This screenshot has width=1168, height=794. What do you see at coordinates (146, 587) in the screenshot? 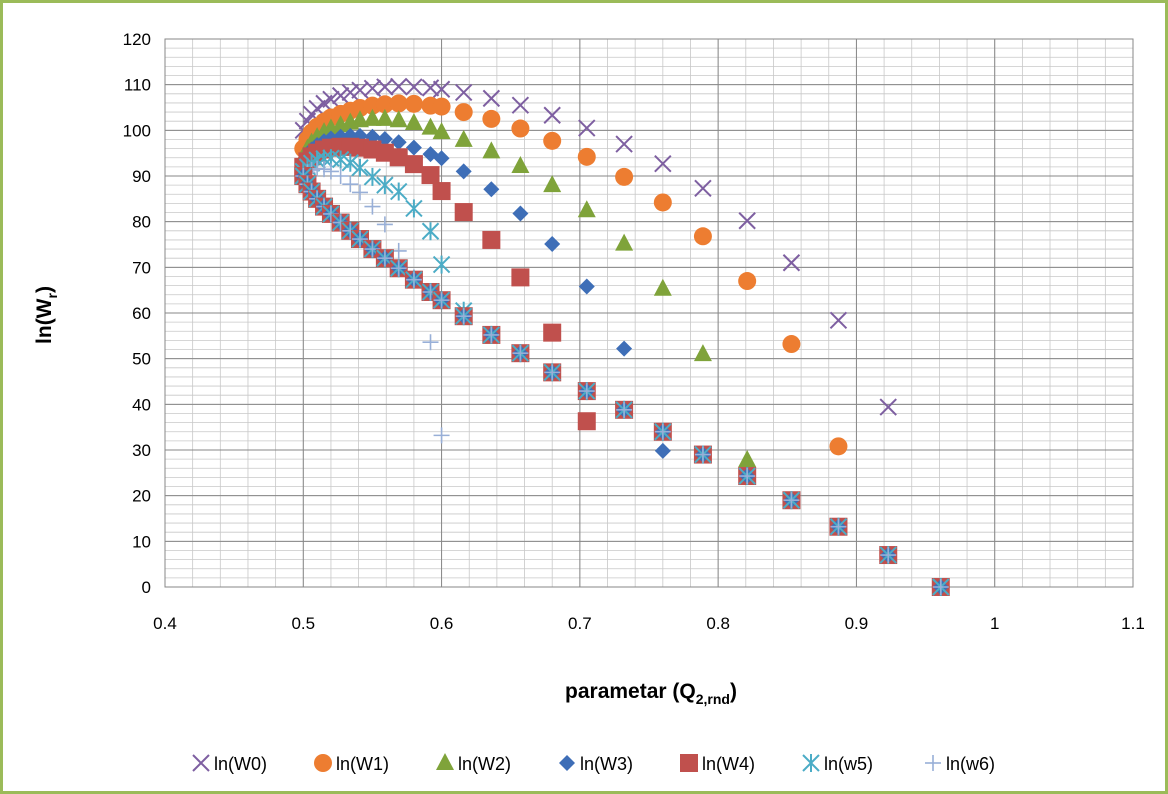
I see `y-tick-label: 0` at bounding box center [146, 587].